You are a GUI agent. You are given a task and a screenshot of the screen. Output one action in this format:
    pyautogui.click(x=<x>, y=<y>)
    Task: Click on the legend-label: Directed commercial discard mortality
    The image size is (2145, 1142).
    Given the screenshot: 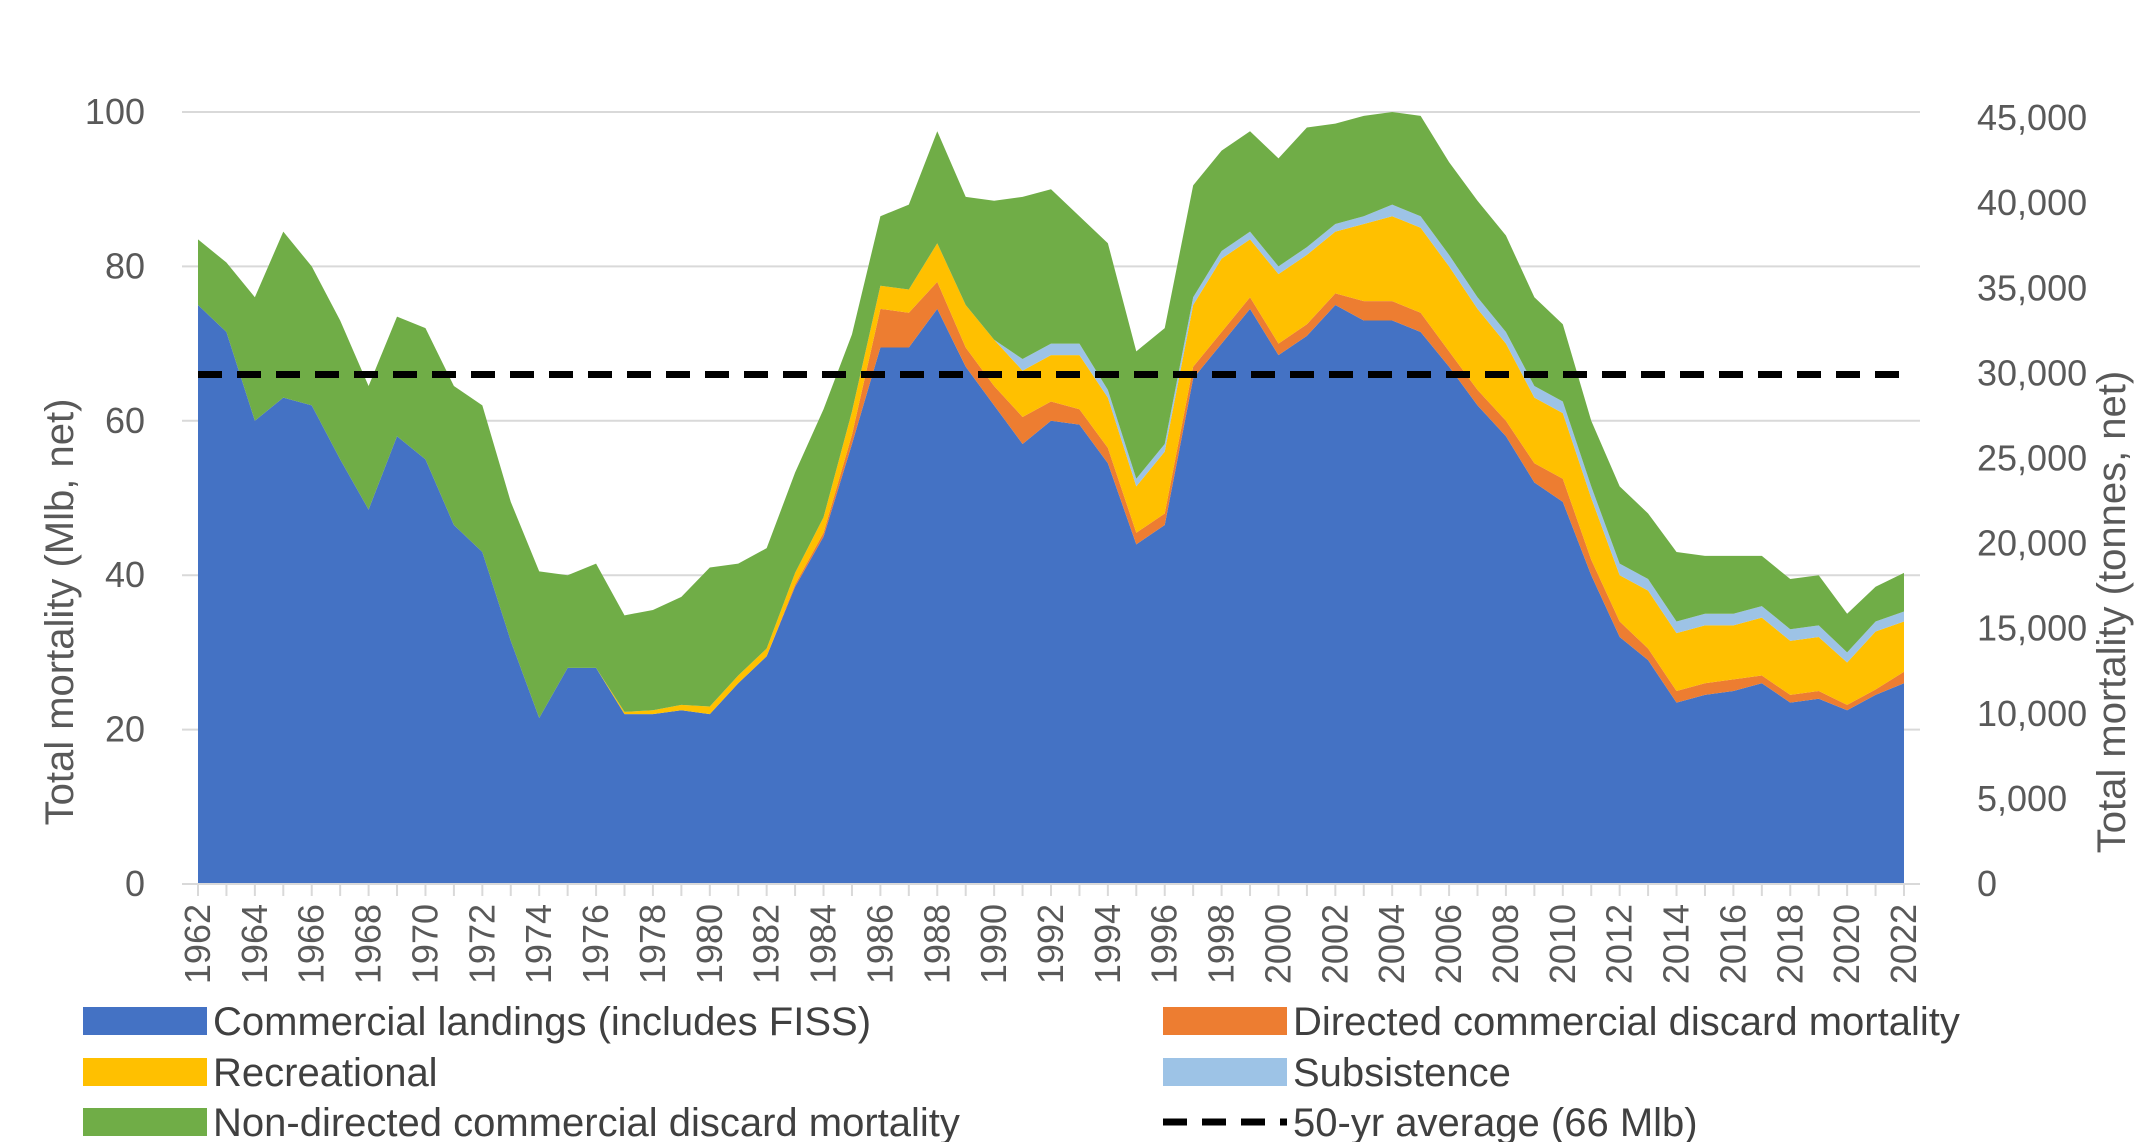 What is the action you would take?
    pyautogui.click(x=1626, y=1022)
    